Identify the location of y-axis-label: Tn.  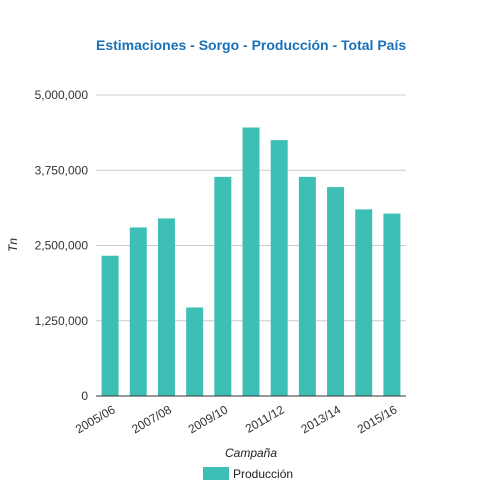
(13, 245).